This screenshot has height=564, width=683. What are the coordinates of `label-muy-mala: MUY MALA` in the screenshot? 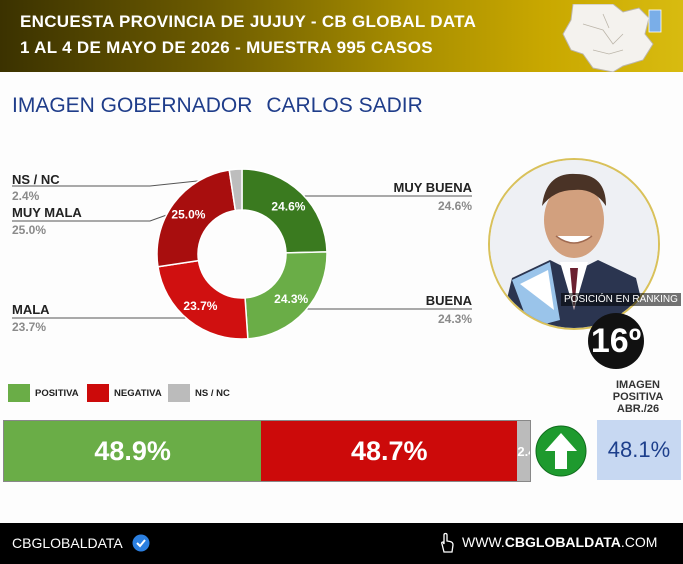 It's located at (47, 212).